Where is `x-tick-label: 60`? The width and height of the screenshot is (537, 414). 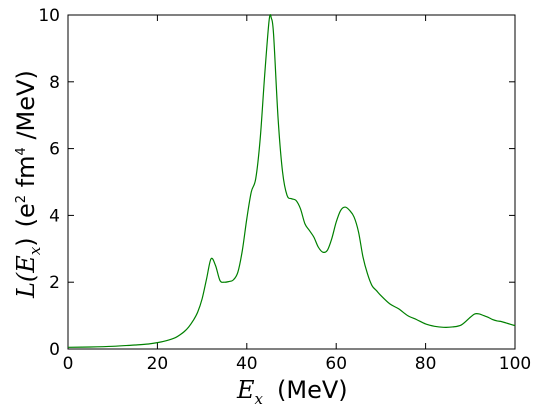
x-tick-label: 60 is located at coordinates (336, 364).